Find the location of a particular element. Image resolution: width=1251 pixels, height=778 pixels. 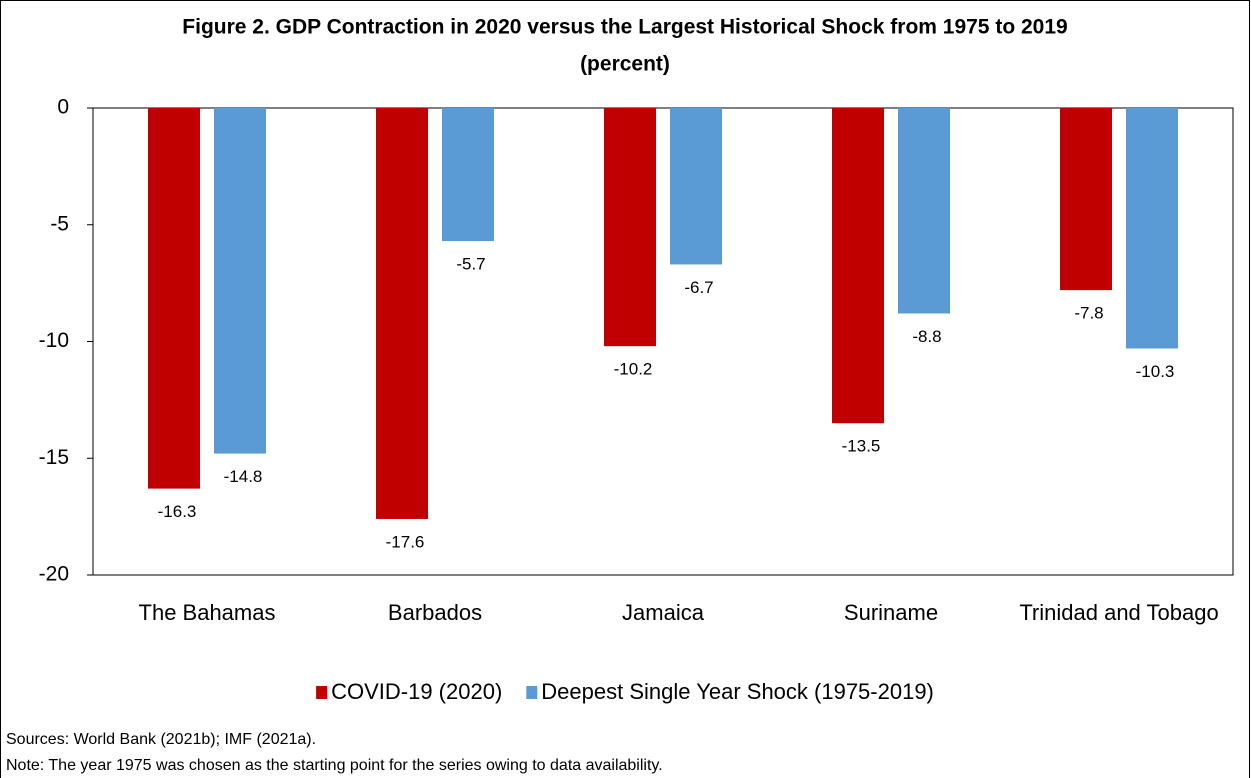

data-label: -7.8 is located at coordinates (1088, 313).